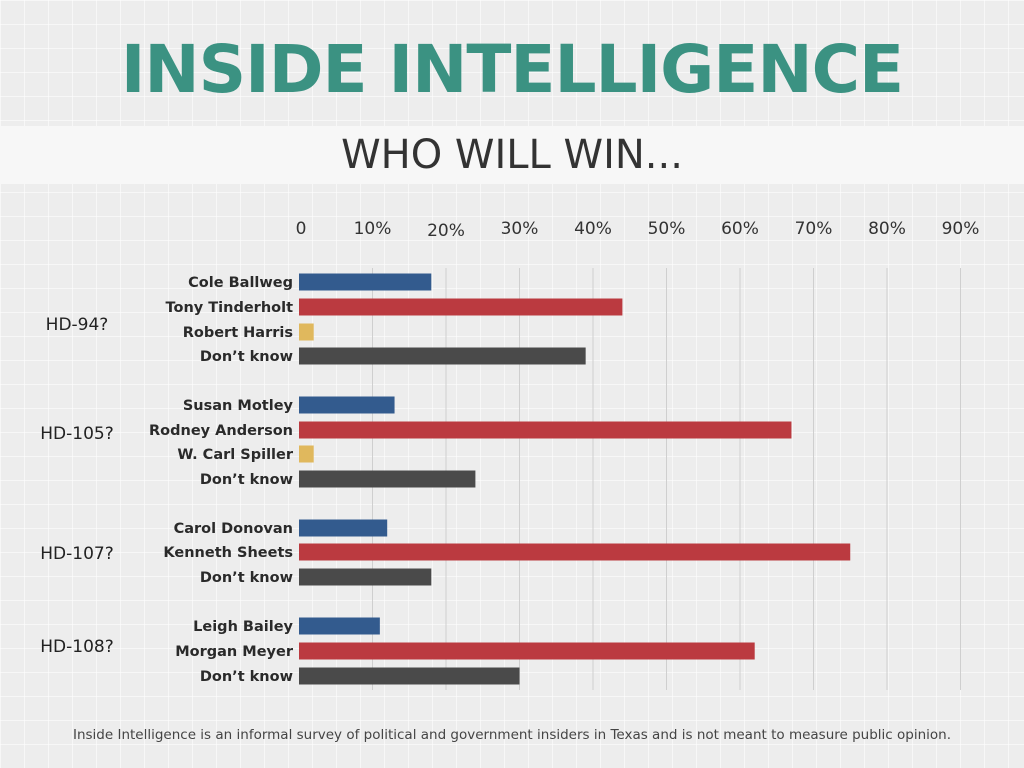  I want to click on bar-label: Kenneth Sheets, so click(228, 553).